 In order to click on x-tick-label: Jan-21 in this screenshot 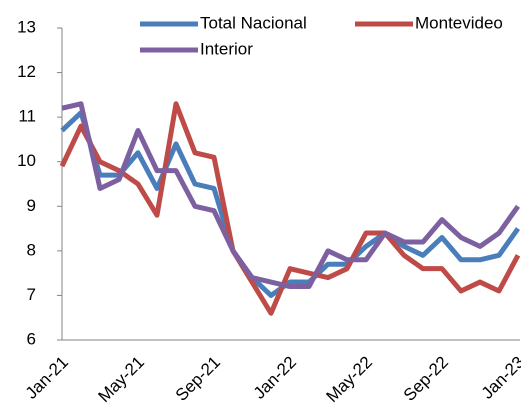, I will do `click(47, 378)`.